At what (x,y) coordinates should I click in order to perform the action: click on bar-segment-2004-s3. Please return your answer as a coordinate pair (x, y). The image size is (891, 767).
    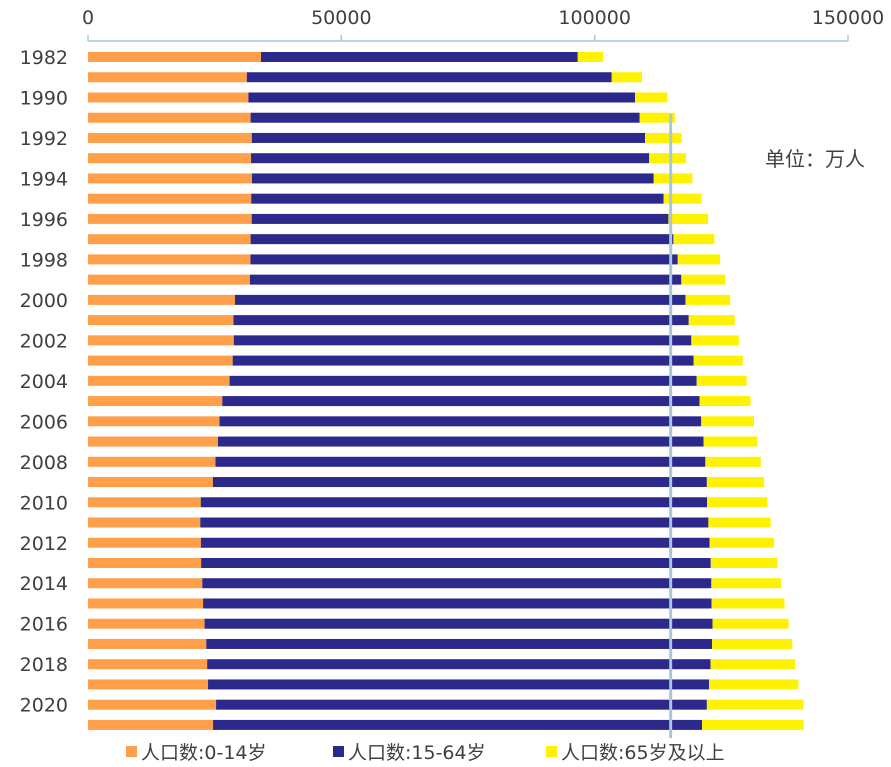
    Looking at the image, I should click on (721, 380).